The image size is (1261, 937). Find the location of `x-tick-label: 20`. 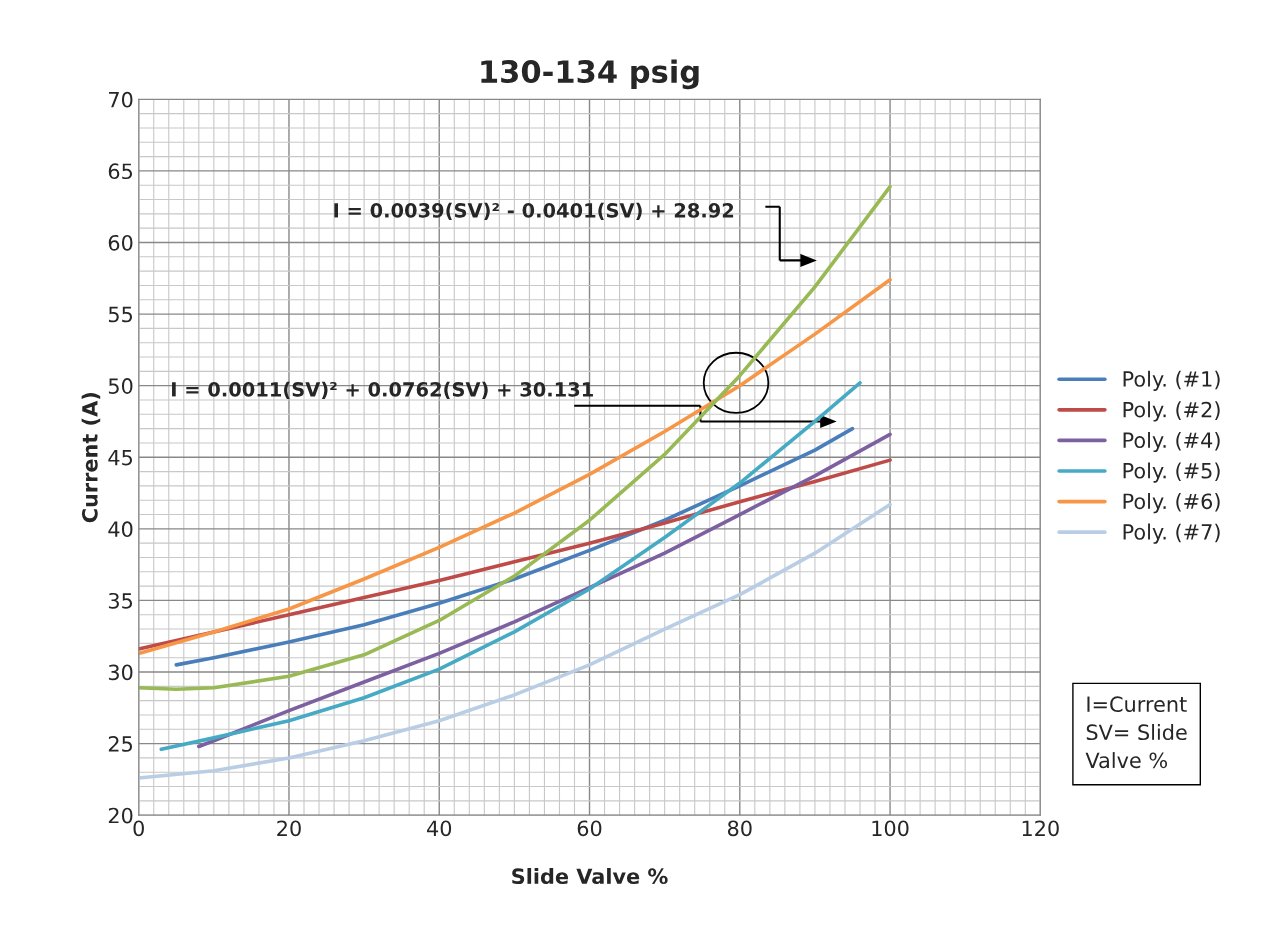

x-tick-label: 20 is located at coordinates (289, 828).